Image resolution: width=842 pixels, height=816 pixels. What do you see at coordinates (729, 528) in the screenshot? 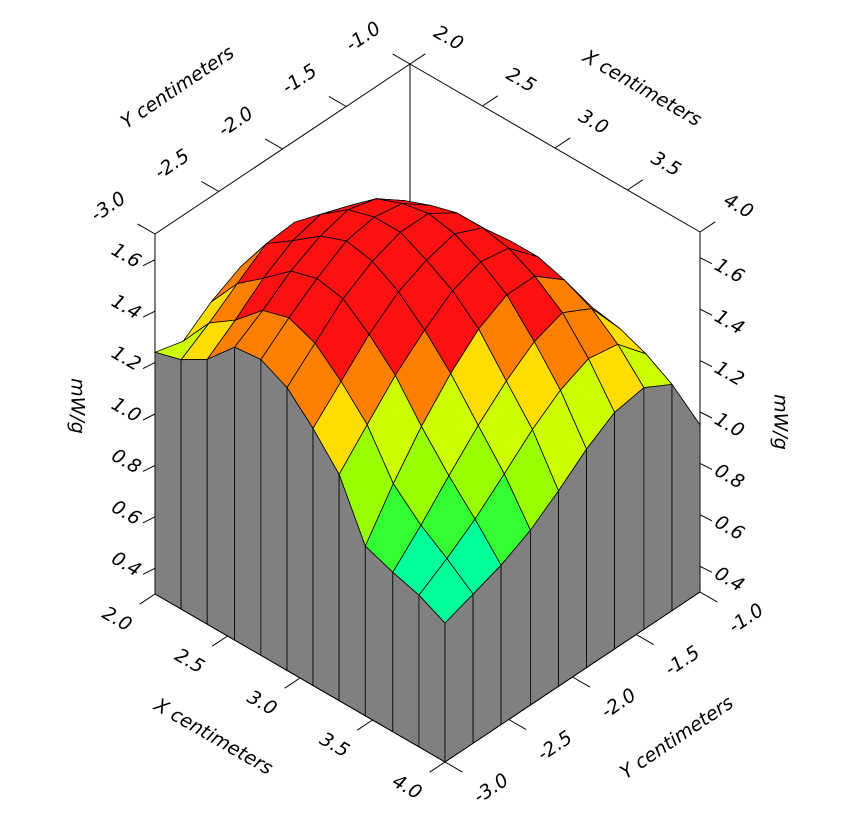
I see `z-right-tick-label: 0.6` at bounding box center [729, 528].